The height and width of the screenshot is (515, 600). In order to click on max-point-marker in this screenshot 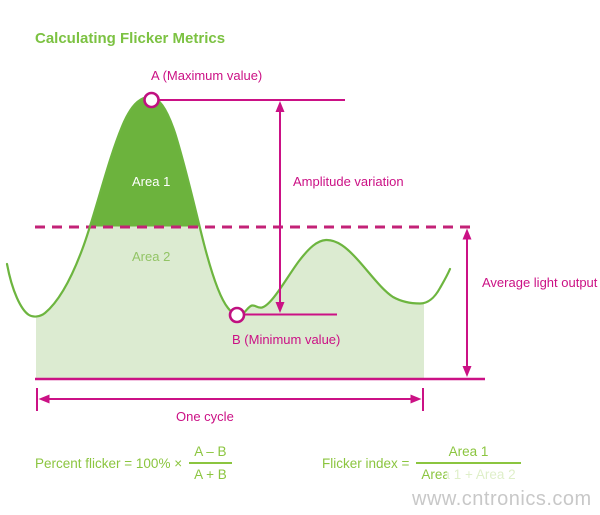, I will do `click(151, 100)`.